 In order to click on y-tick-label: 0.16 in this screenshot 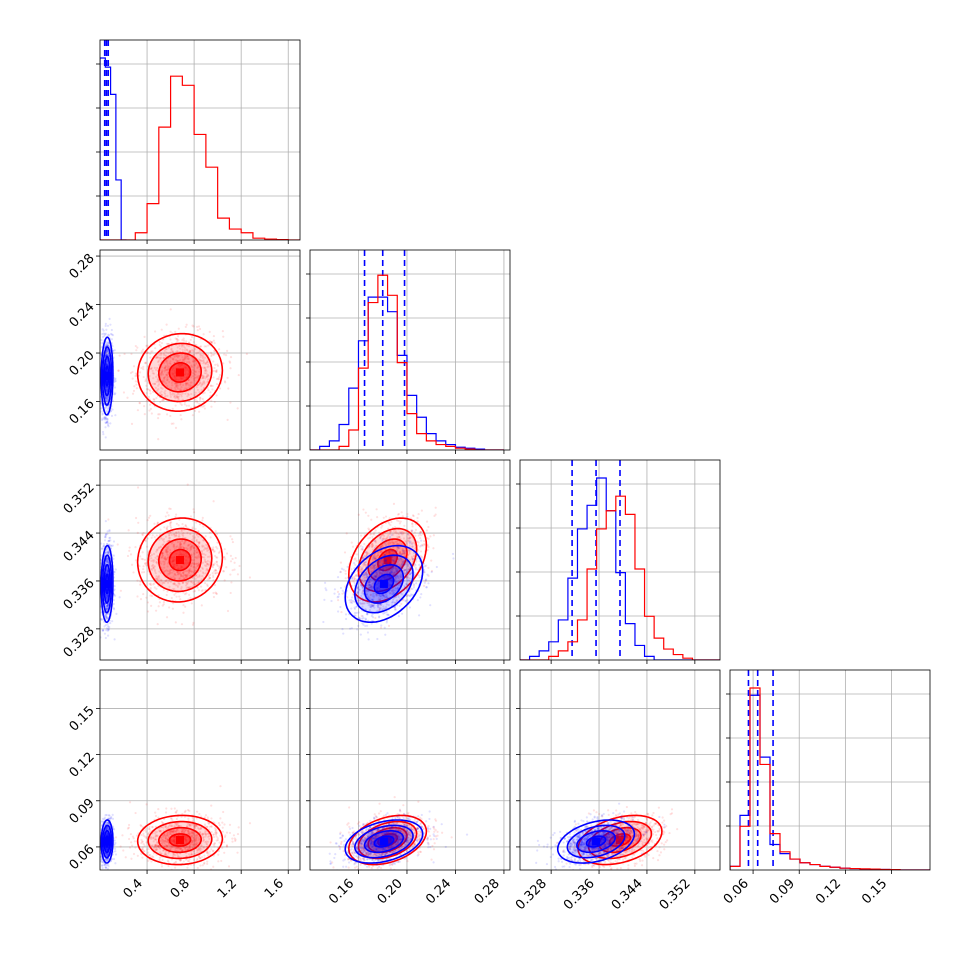, I will do `click(82, 412)`.